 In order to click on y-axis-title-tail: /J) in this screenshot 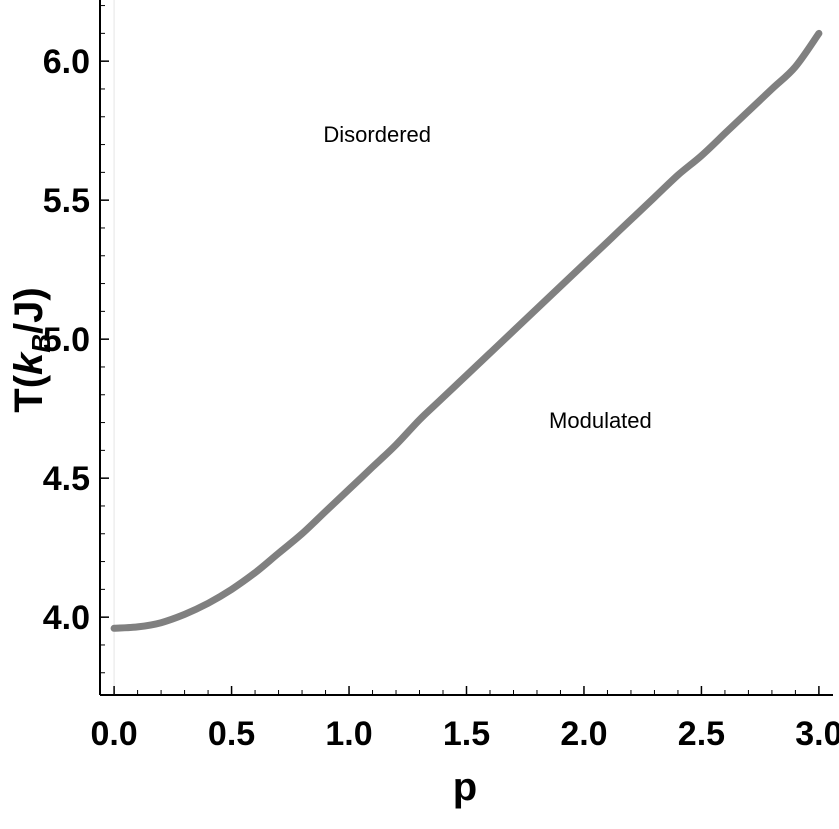, I will do `click(29, 310)`.